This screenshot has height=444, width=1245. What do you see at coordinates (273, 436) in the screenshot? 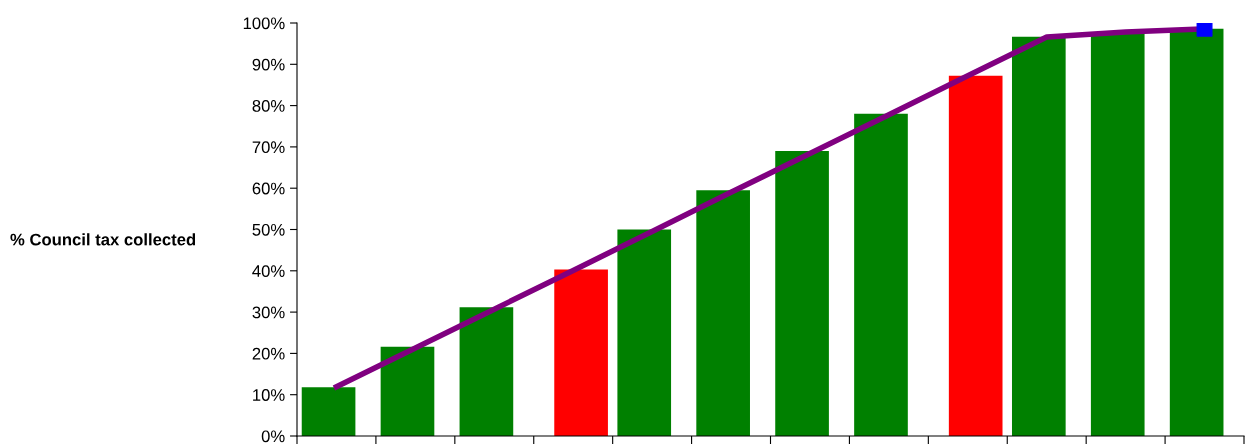
I see `y-tick-label: 0%` at bounding box center [273, 436].